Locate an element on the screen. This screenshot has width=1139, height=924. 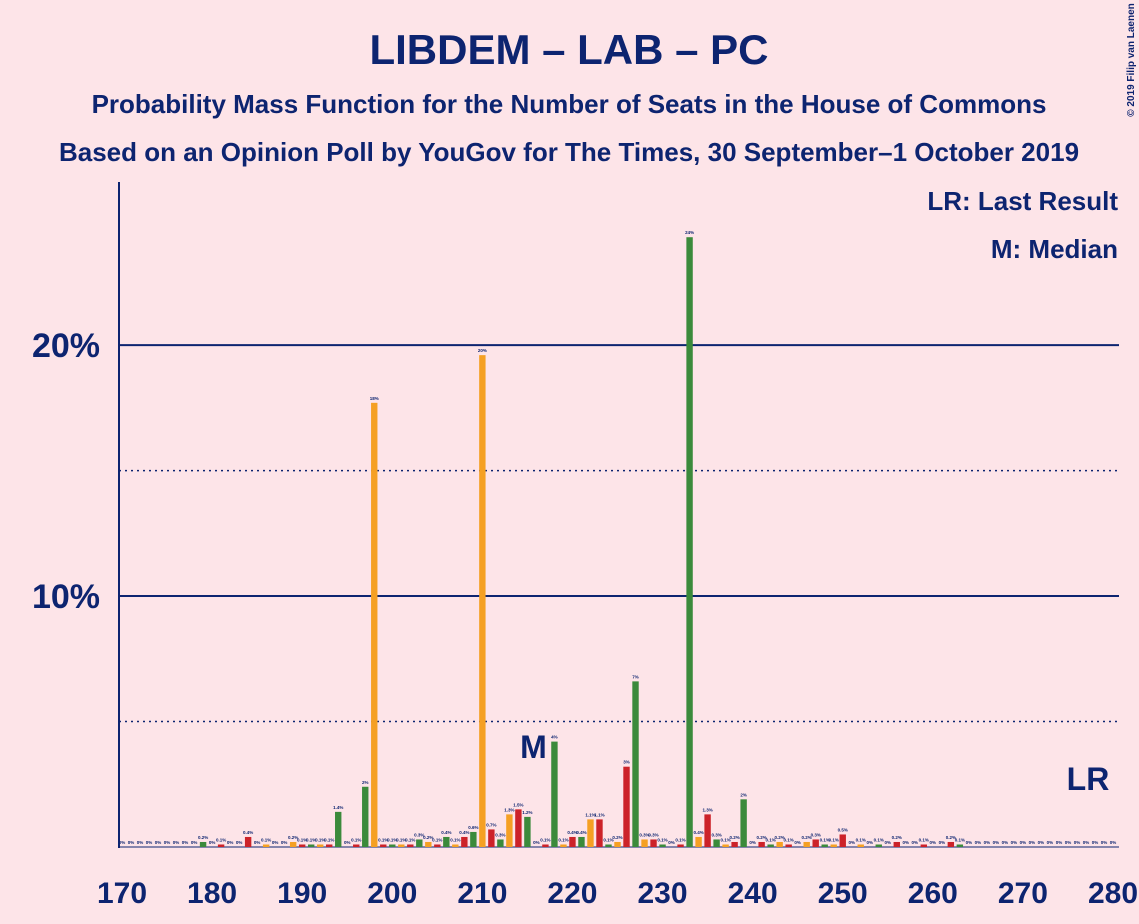
value-label: 0.7% is located at coordinates (491, 824).